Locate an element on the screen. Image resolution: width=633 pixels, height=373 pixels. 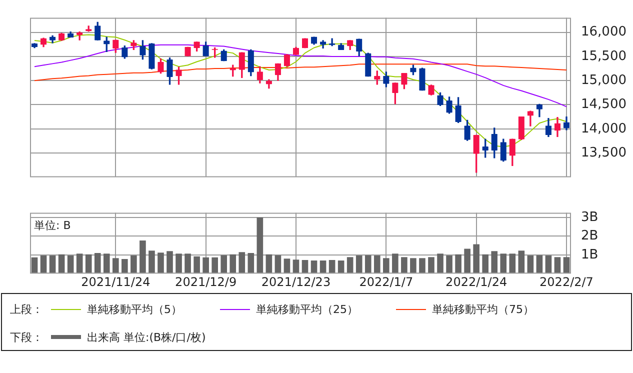
legend-label: 単純移動平均（75） is located at coordinates (483, 309).